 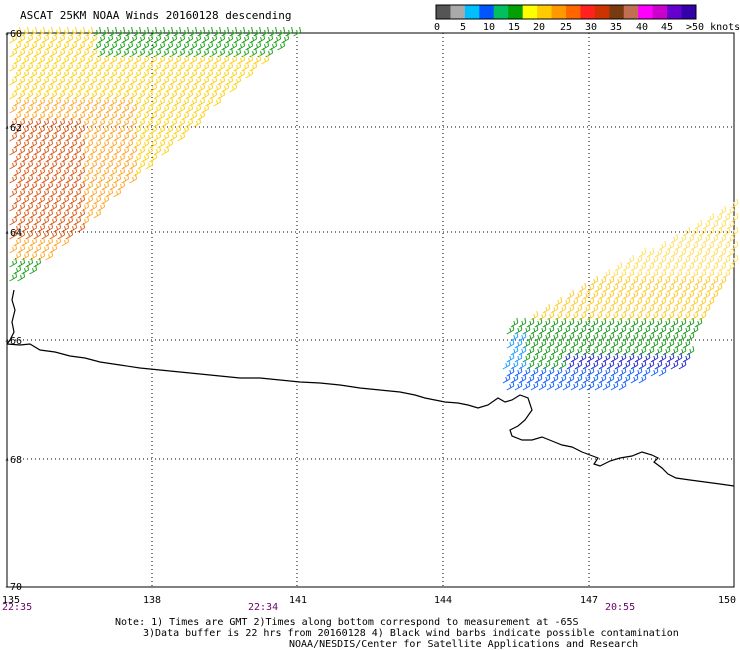 What do you see at coordinates (458, 12) in the screenshot?
I see `legend-swatch` at bounding box center [458, 12].